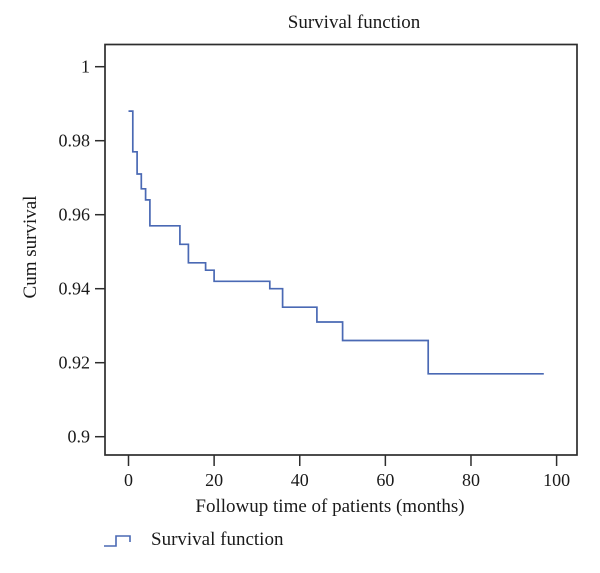 This screenshot has height=573, width=600. What do you see at coordinates (214, 480) in the screenshot?
I see `x-tick-label: 20` at bounding box center [214, 480].